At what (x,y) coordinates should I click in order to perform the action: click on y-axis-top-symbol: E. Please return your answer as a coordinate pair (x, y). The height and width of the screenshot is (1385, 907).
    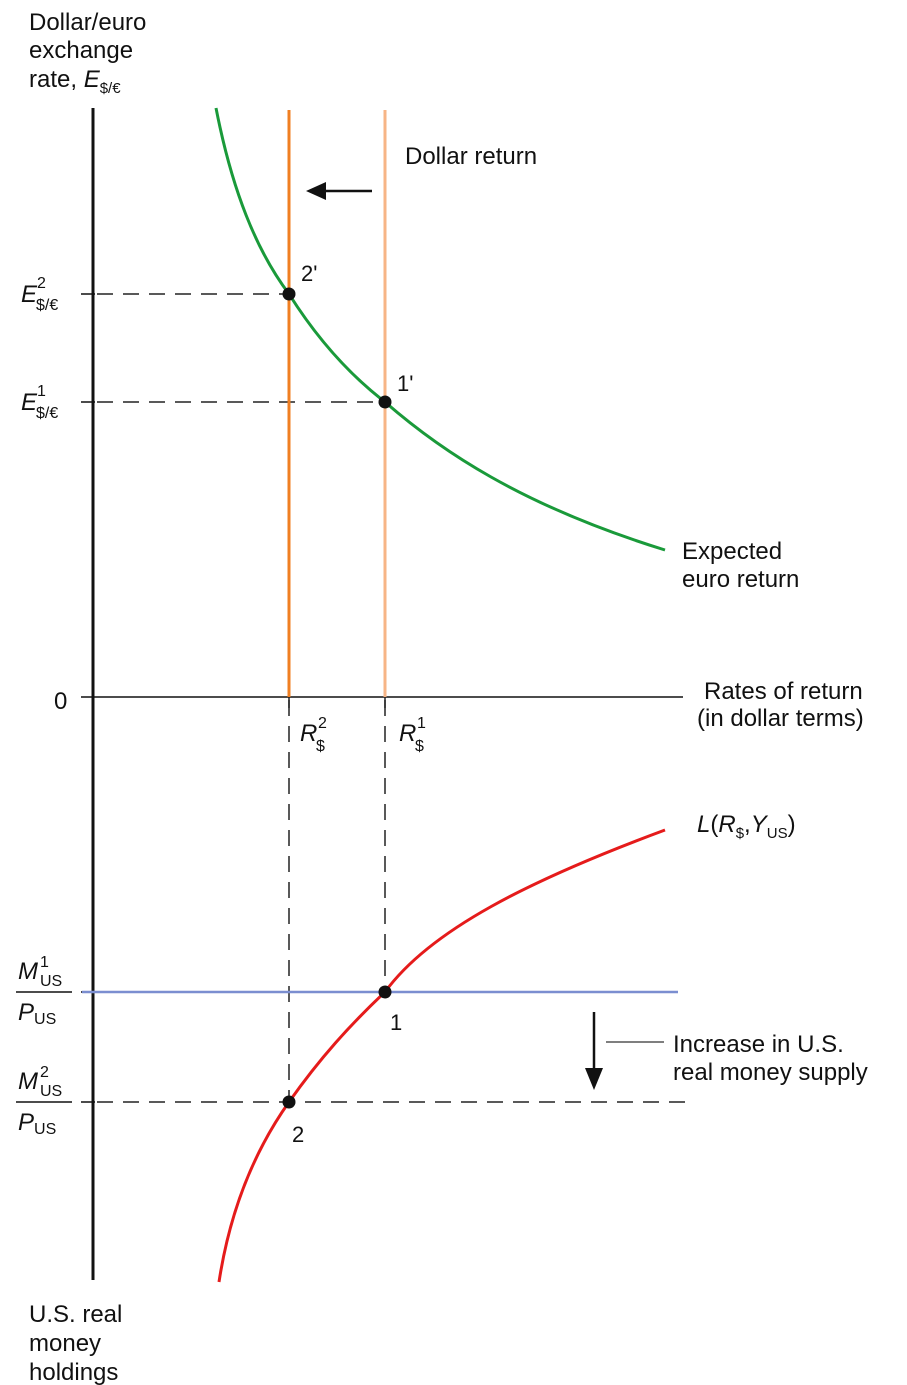
    Looking at the image, I should click on (92, 79).